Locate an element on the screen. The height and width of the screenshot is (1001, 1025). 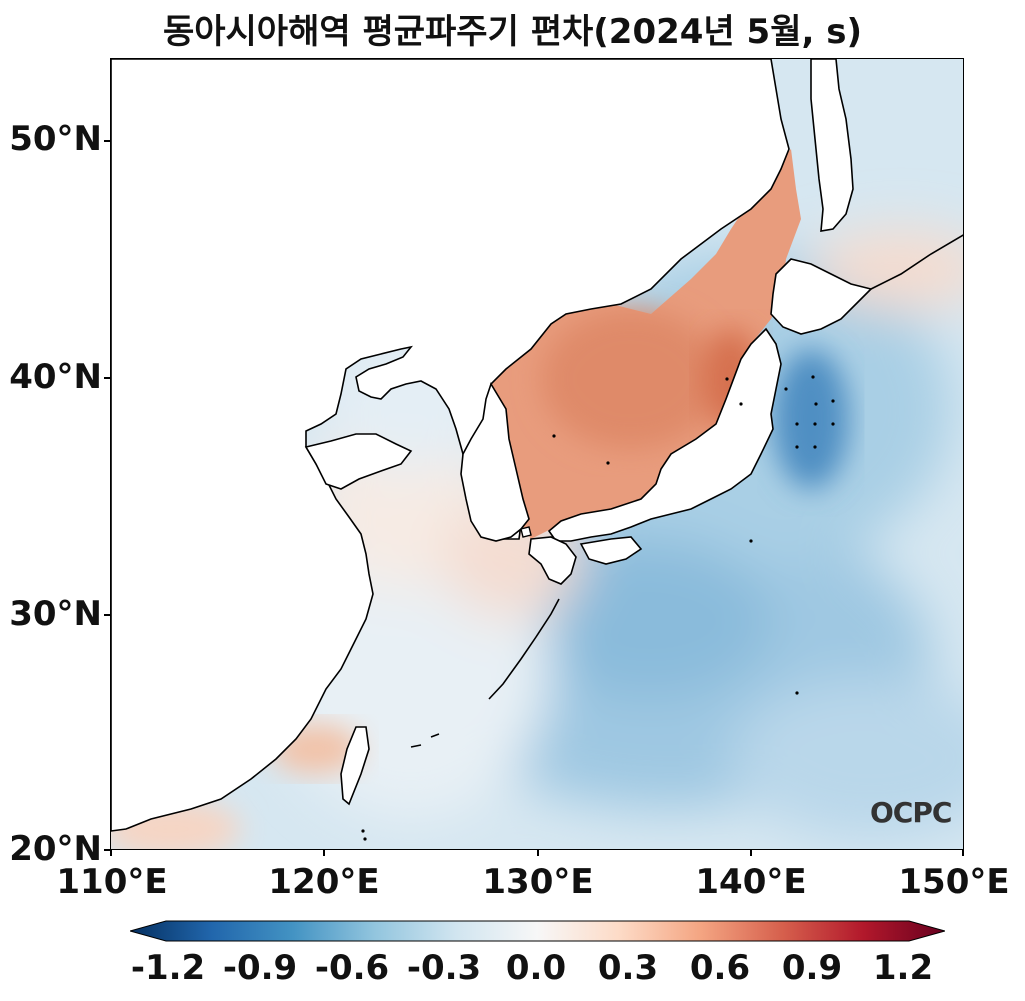
lat-tick-label: 50°N is located at coordinates (55, 139).